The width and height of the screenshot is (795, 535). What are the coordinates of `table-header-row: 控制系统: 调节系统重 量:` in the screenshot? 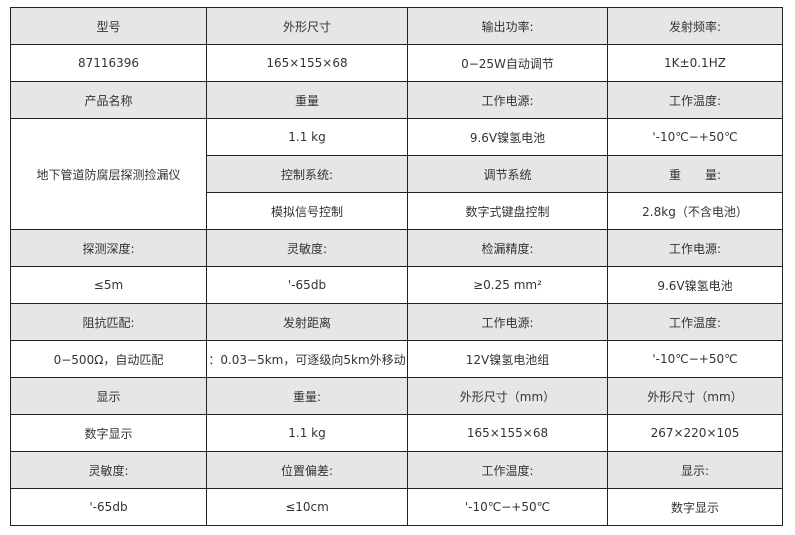 It's located at (397, 174).